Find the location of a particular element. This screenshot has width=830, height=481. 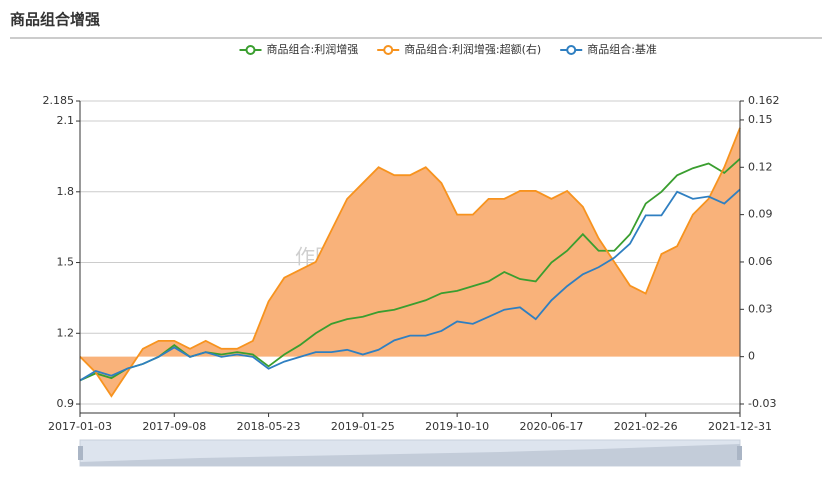

y-tick-label: 2.185 is located at coordinates (59, 100).